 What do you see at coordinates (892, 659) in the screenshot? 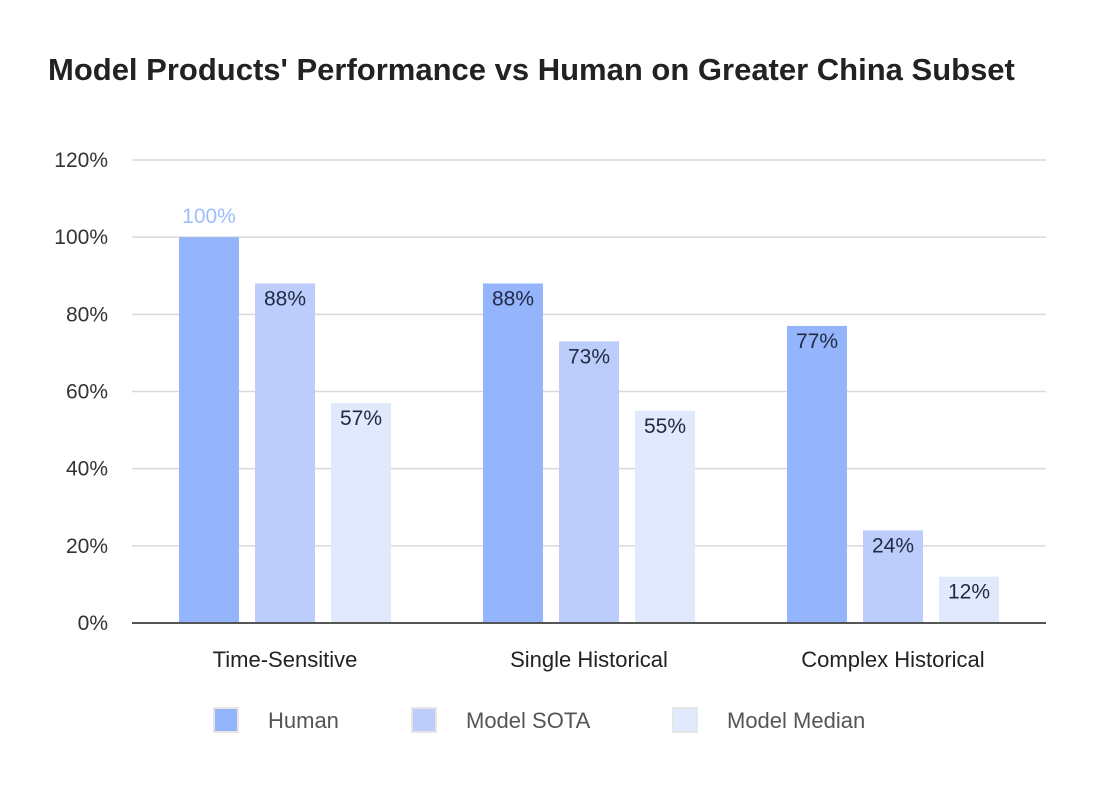
I see `x-category-label: Complex Historical` at bounding box center [892, 659].